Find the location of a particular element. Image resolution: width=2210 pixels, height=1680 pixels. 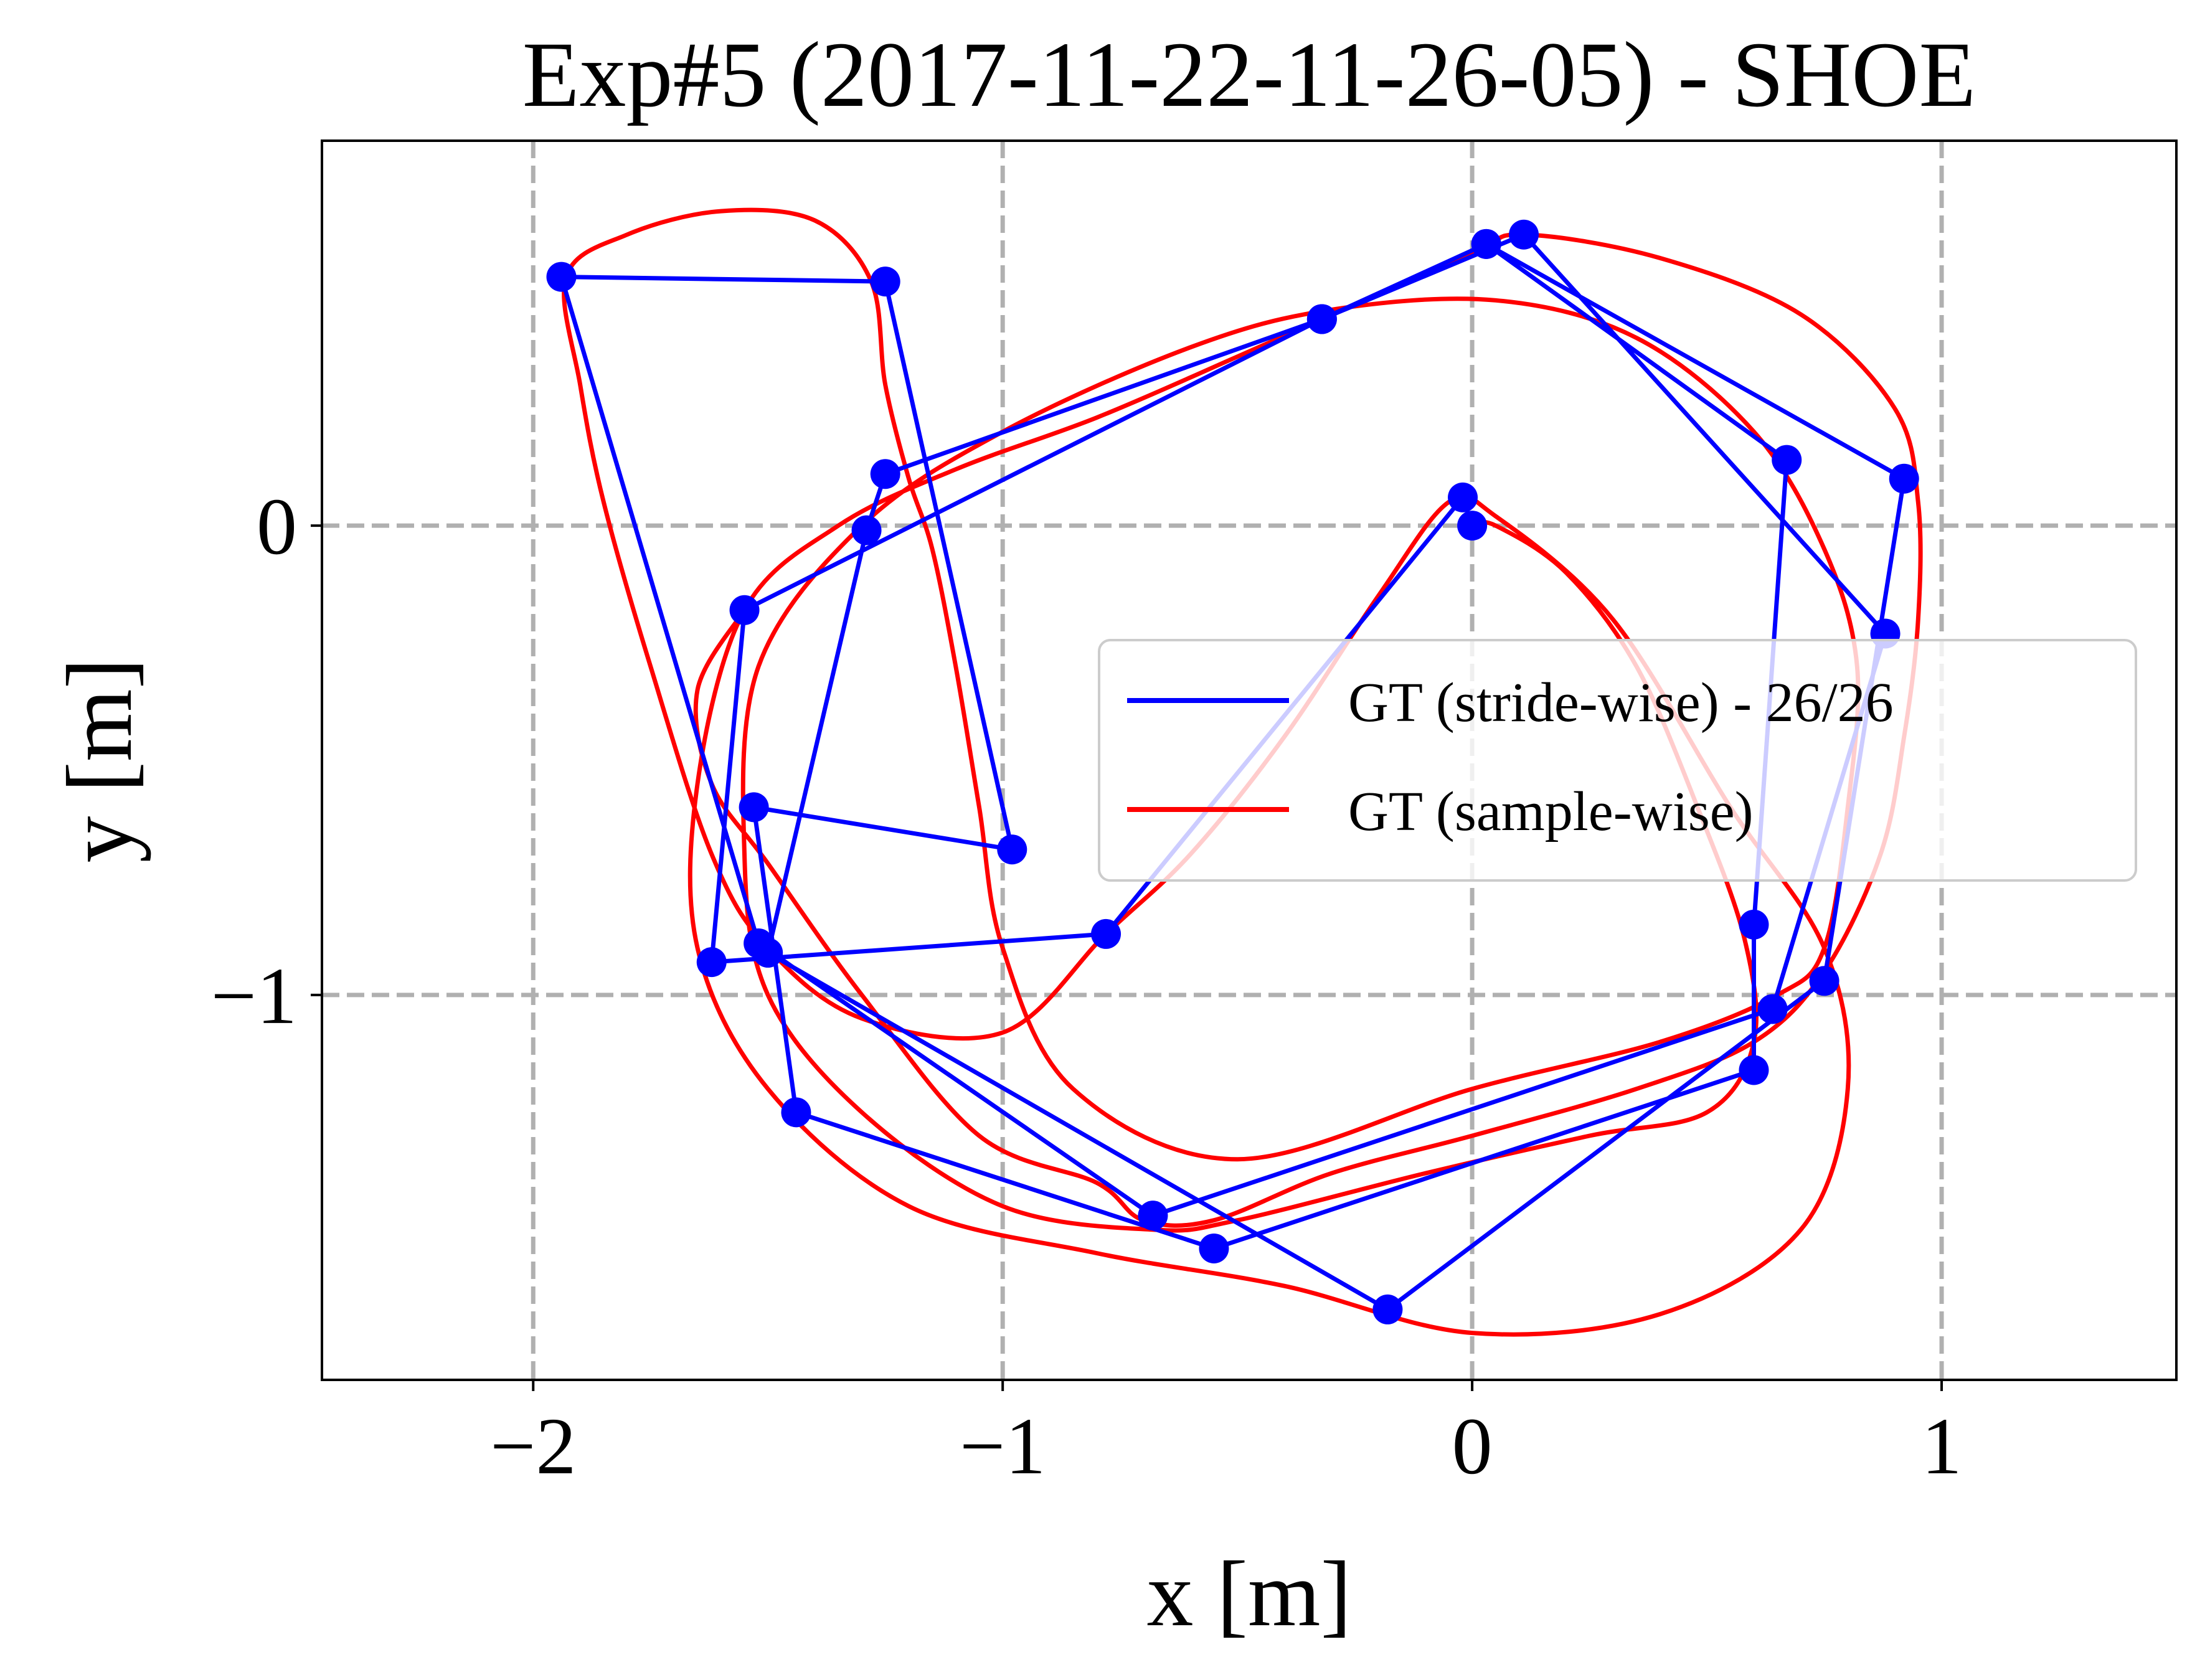

x-tick-label: 0 is located at coordinates (1472, 1447).